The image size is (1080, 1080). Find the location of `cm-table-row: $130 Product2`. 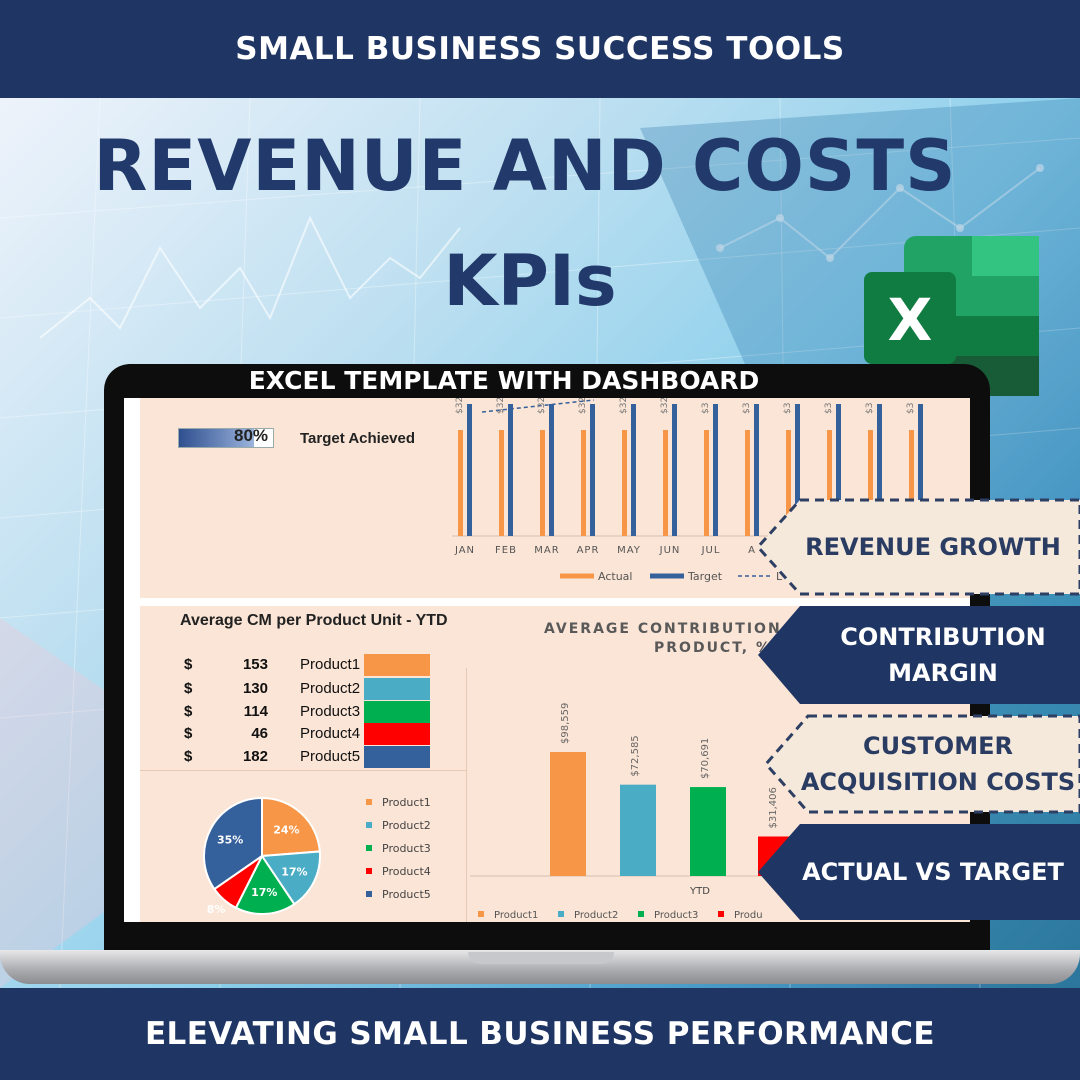

cm-table-row: $130 Product2 is located at coordinates (314, 689).